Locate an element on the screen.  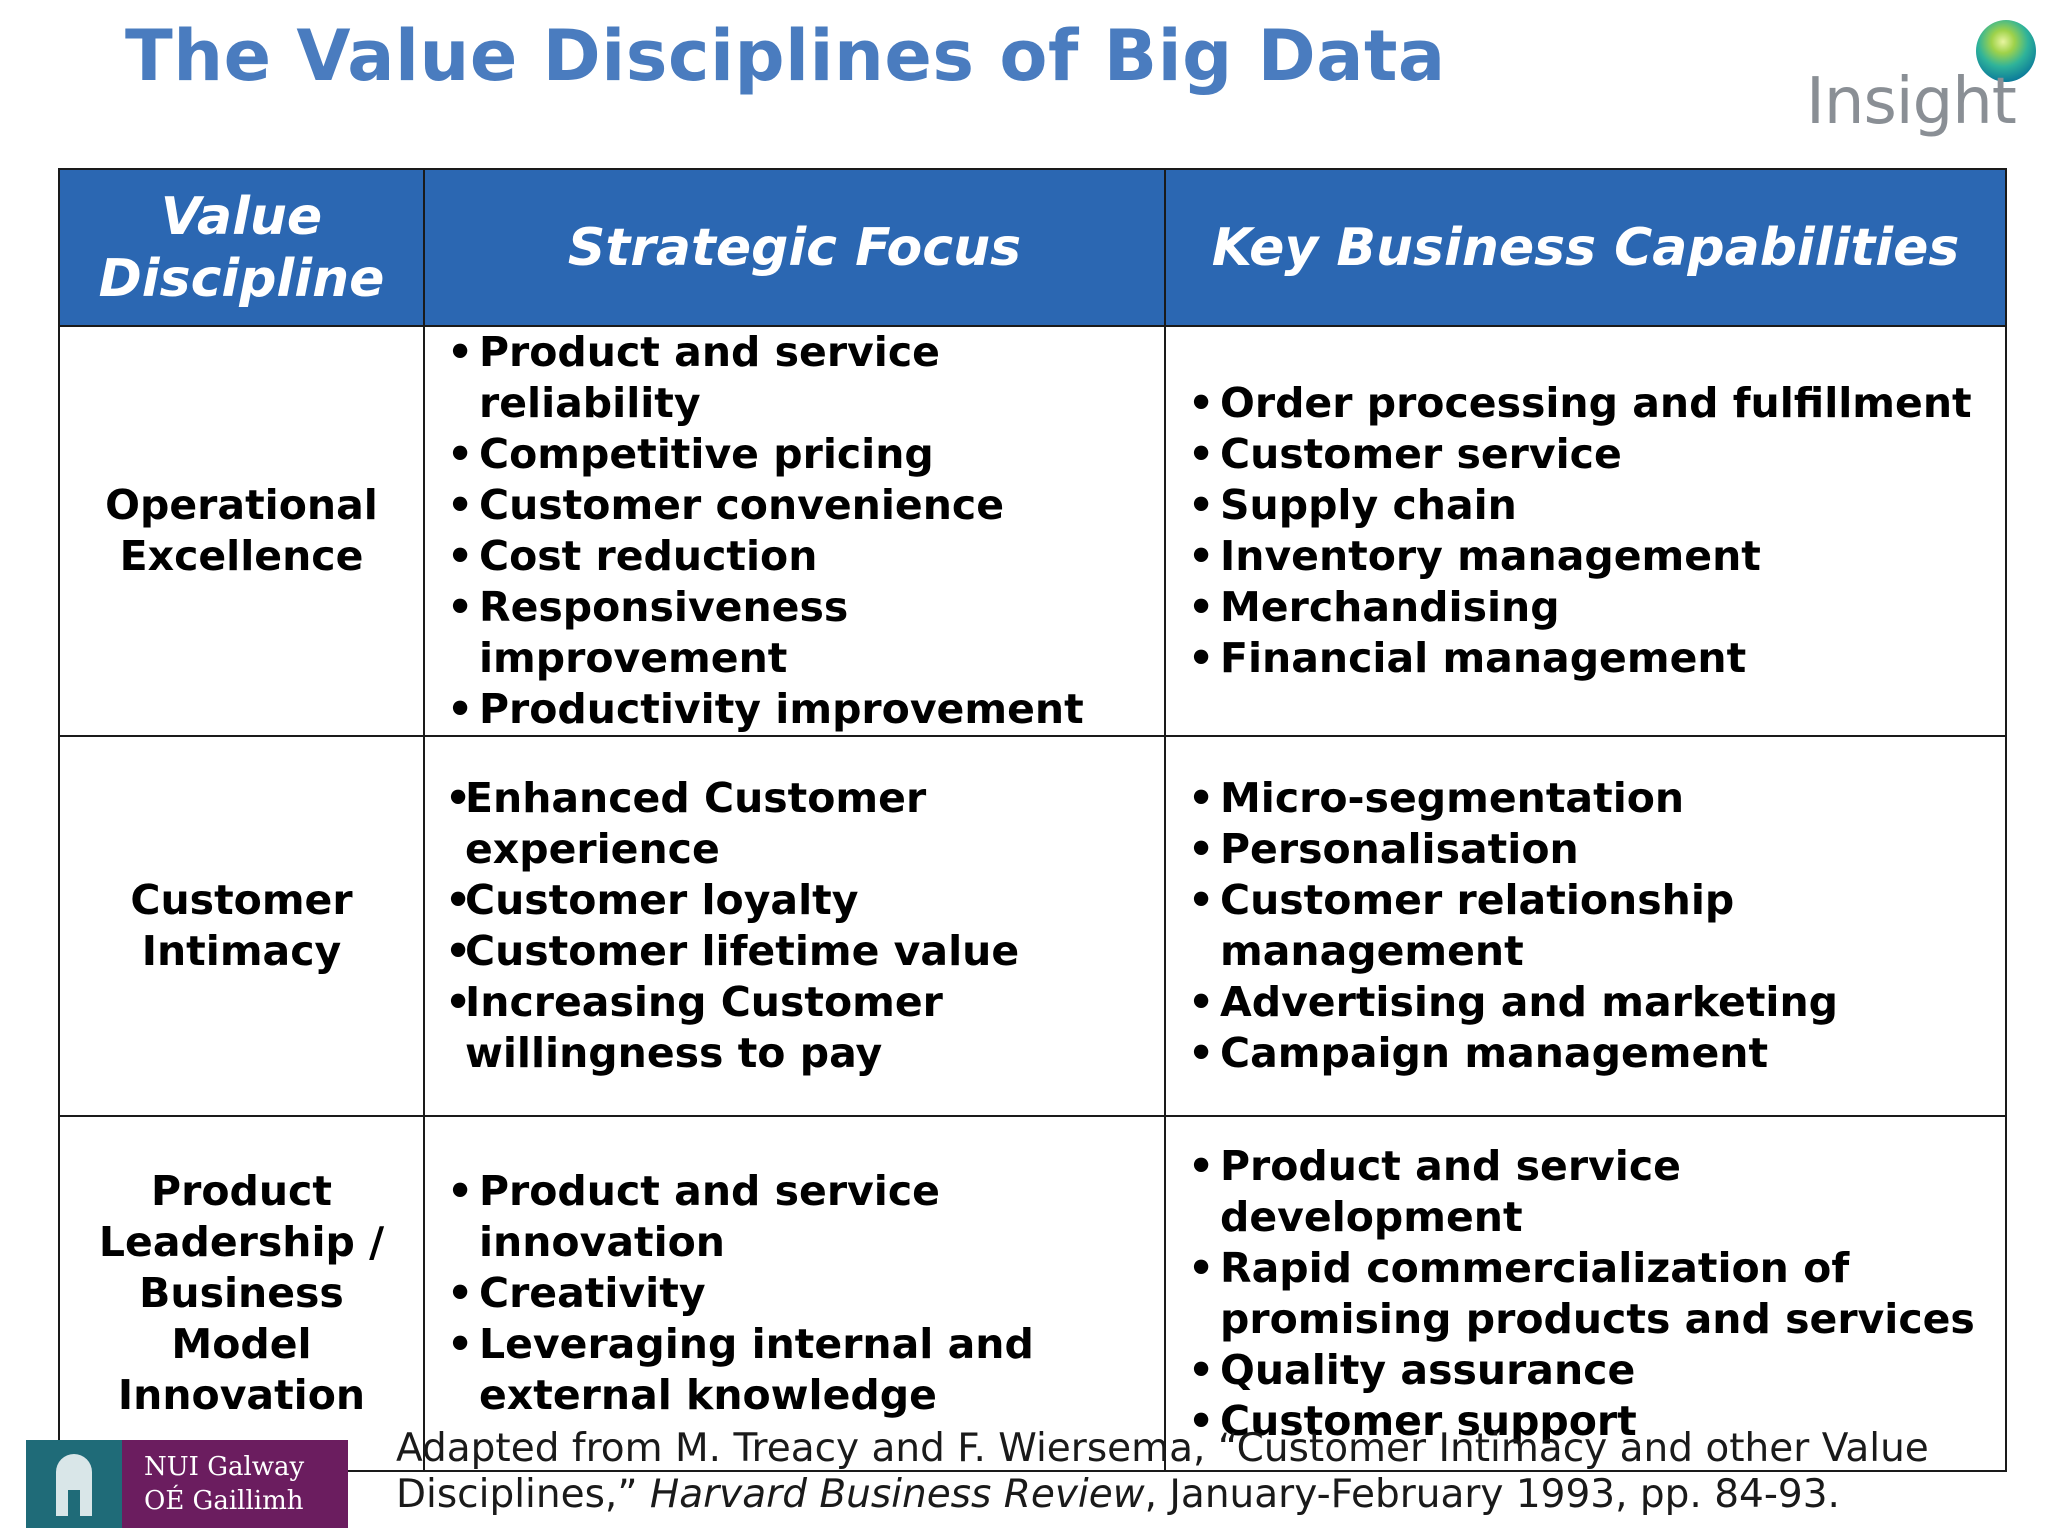
list-item: Customer lifetime value is located at coordinates (797, 951).